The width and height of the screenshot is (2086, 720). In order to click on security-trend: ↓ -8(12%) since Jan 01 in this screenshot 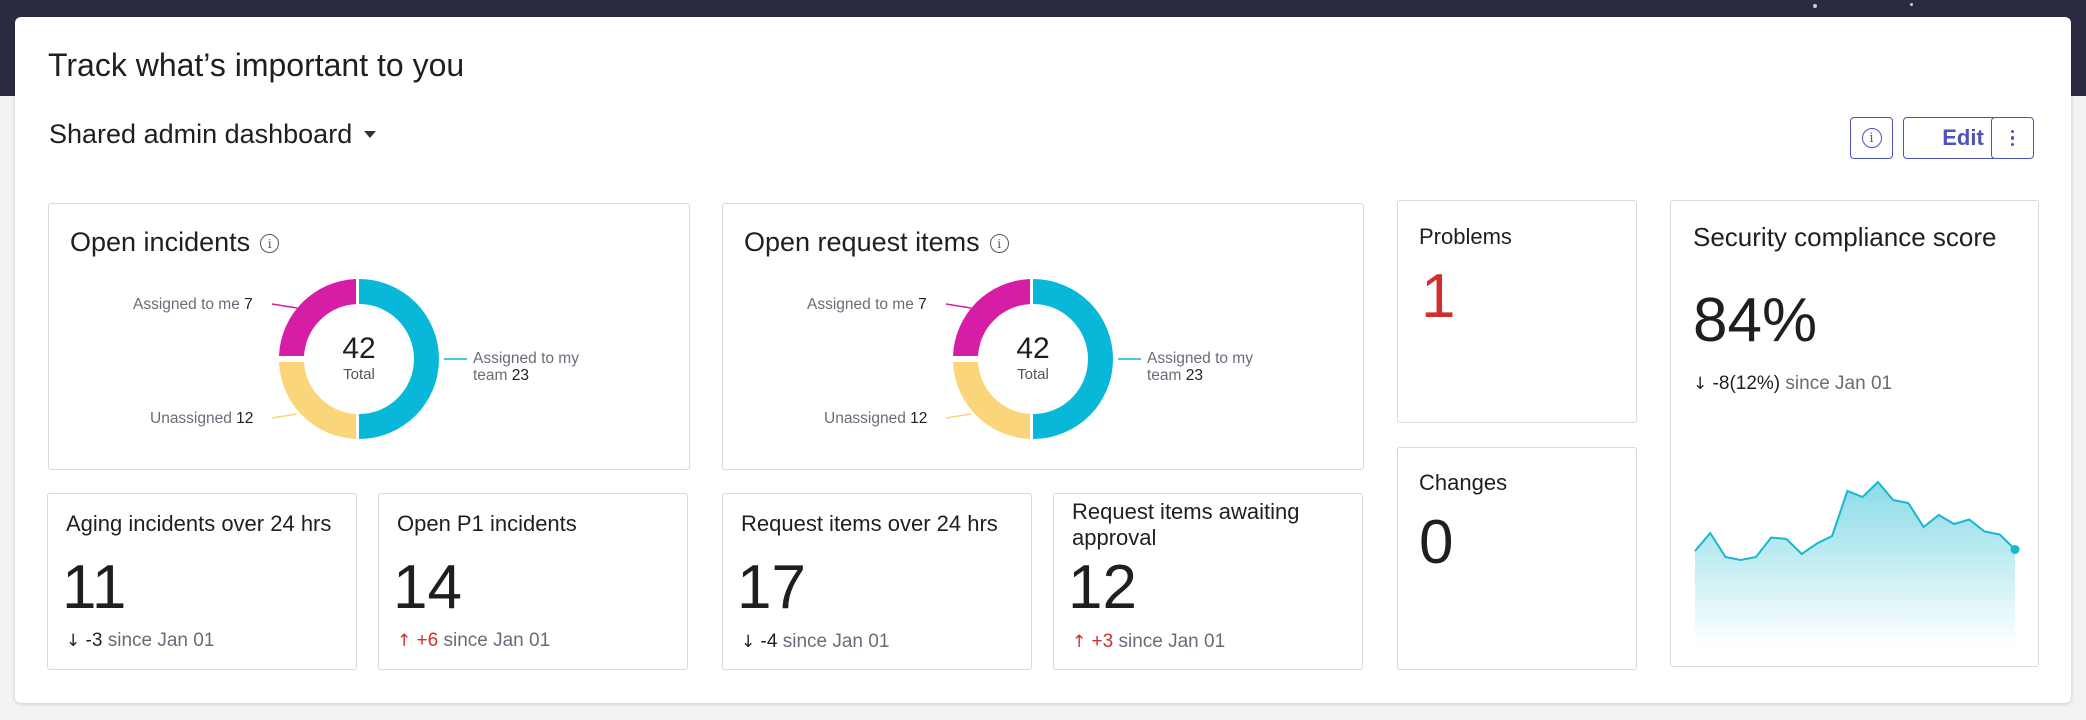, I will do `click(1792, 384)`.